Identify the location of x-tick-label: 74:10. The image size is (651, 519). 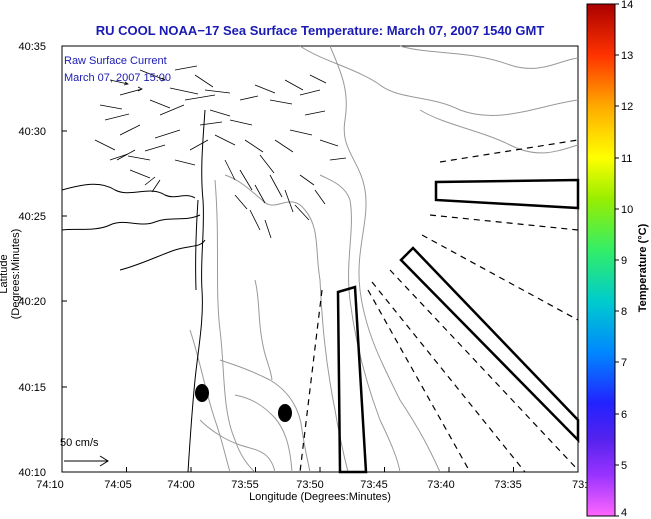
(50, 485).